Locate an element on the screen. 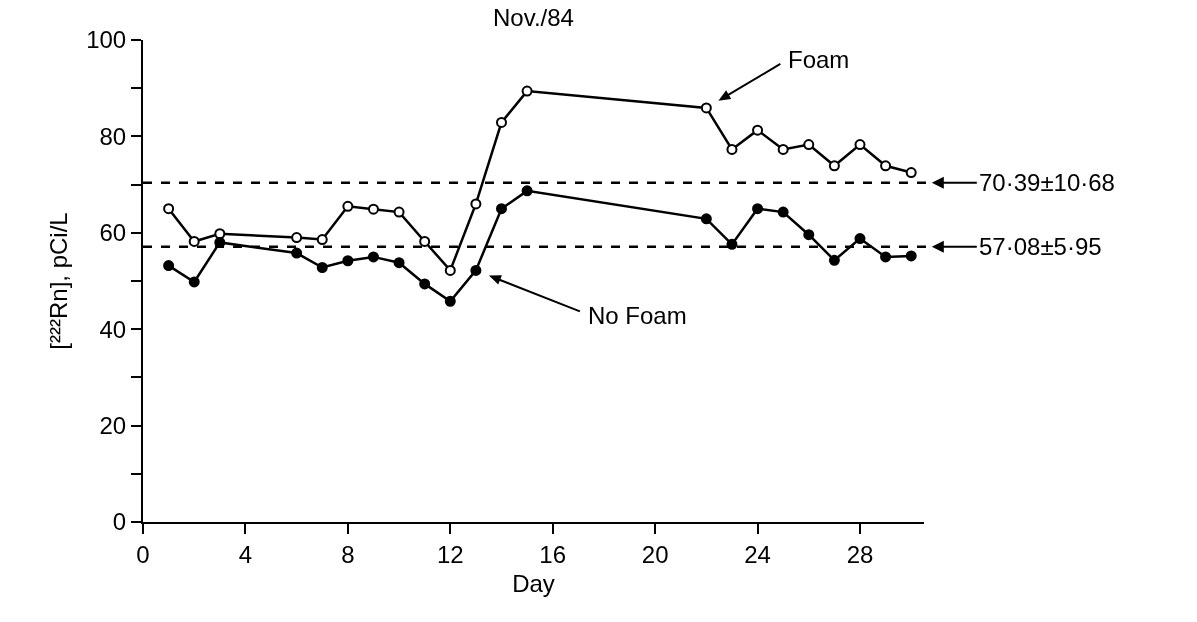 This screenshot has width=1197, height=622. x-tick-label: 8 is located at coordinates (348, 554).